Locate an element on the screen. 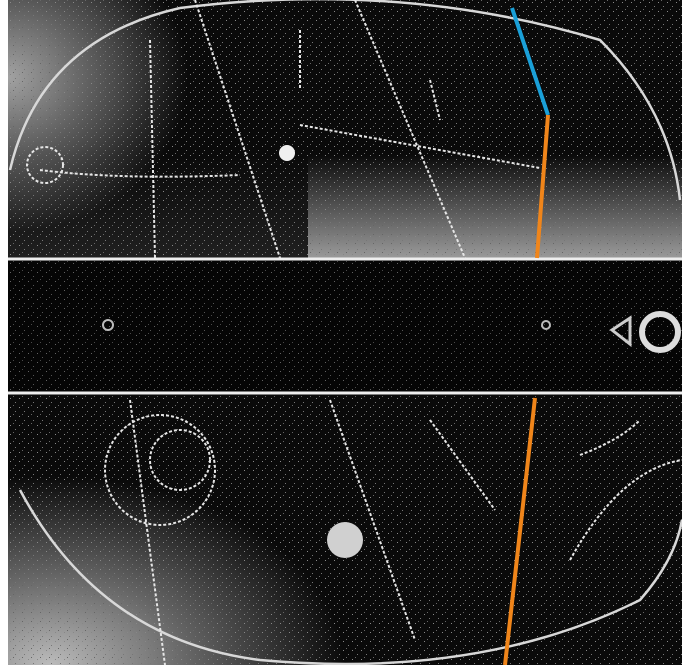 The height and width of the screenshot is (665, 682). track-highlight-blue is located at coordinates (530, 61).